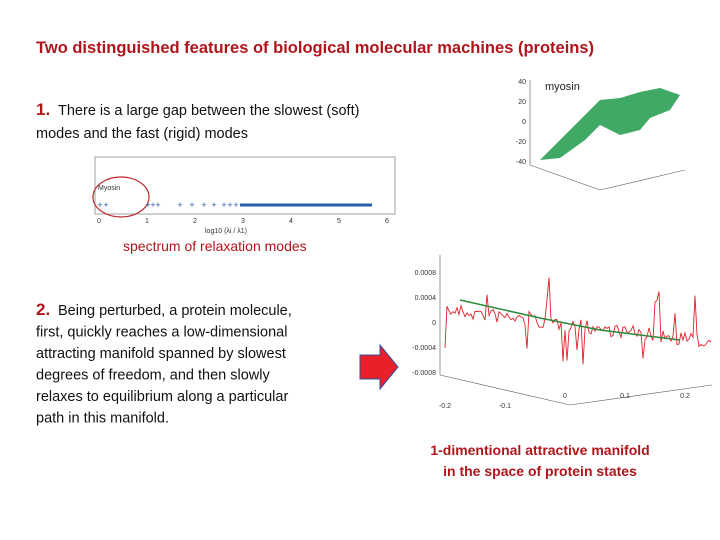 This screenshot has height=540, width=720. Describe the element at coordinates (426, 298) in the screenshot. I see `tick-label: 0.0004` at that location.